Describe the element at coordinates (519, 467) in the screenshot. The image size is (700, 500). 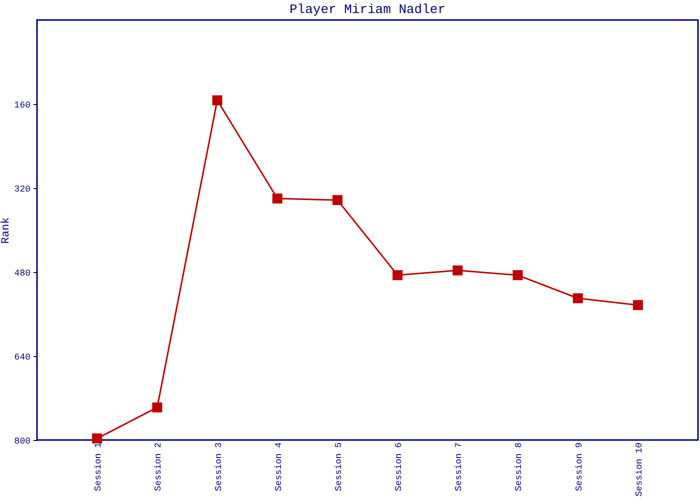
I see `x-tick-label: Session 8` at that location.